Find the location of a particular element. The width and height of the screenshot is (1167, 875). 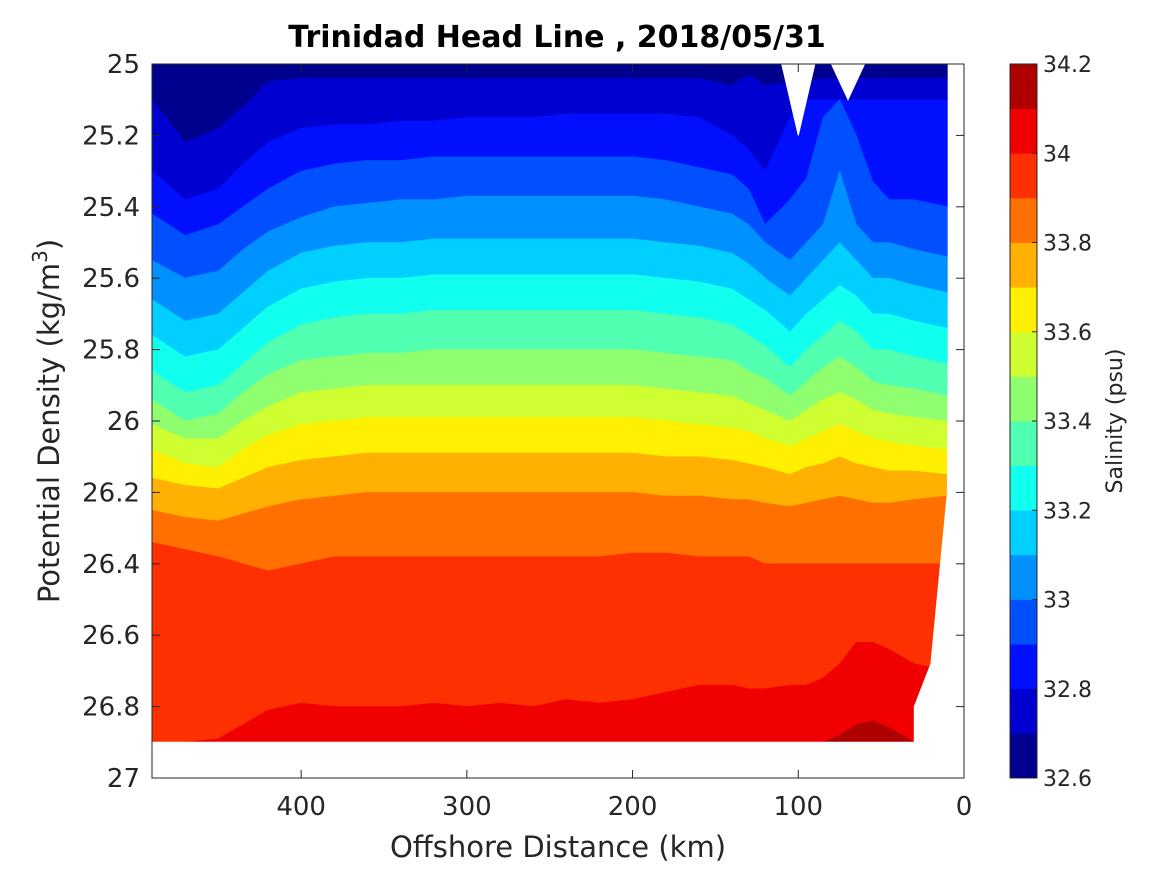

y-tick-label: 26.4 is located at coordinates (111, 565).